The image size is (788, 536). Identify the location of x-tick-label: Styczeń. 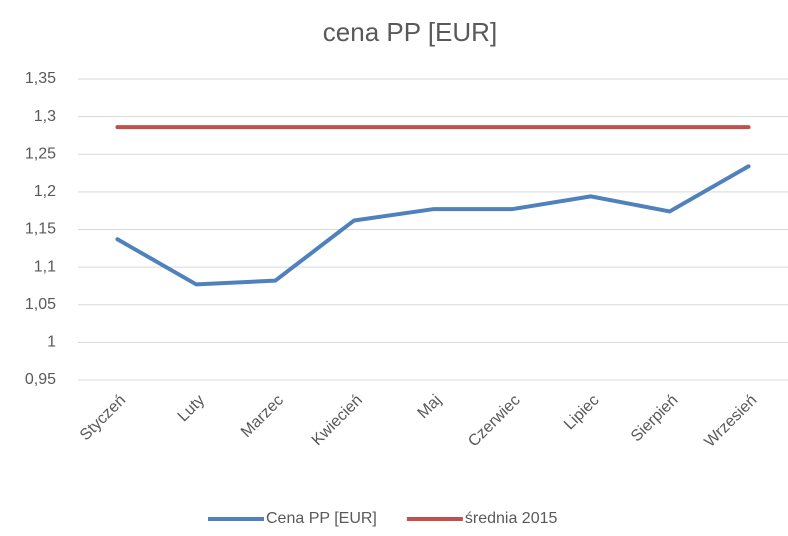
(103, 418).